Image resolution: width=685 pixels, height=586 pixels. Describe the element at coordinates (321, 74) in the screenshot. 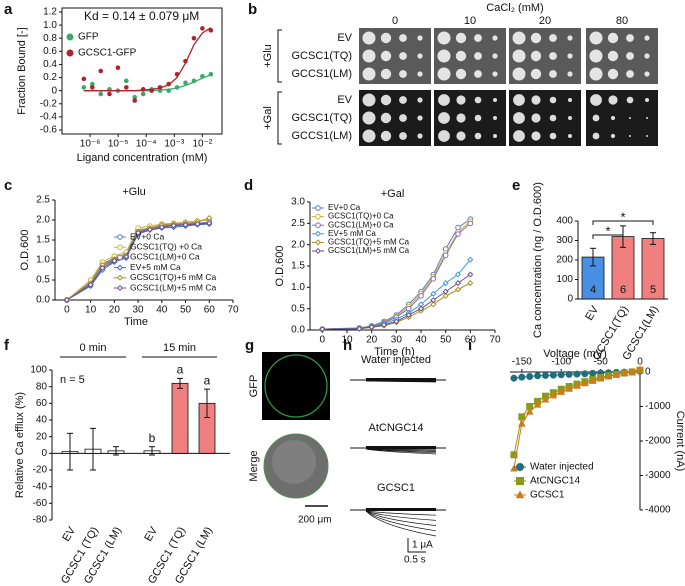

I see `row-label: GCCS1(LM)` at that location.